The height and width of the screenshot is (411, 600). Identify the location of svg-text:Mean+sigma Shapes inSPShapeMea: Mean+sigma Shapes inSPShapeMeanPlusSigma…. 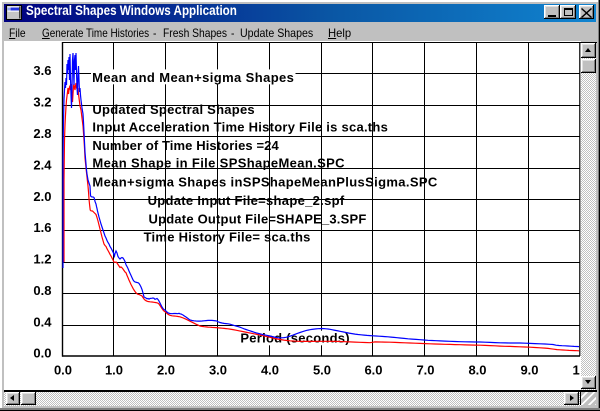
(264, 181).